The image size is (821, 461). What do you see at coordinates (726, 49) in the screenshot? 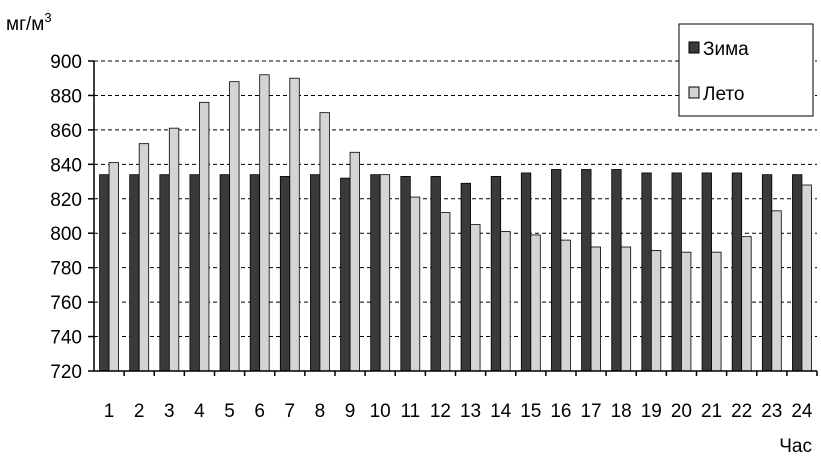
I see `legend-label-zima: Зима` at bounding box center [726, 49].